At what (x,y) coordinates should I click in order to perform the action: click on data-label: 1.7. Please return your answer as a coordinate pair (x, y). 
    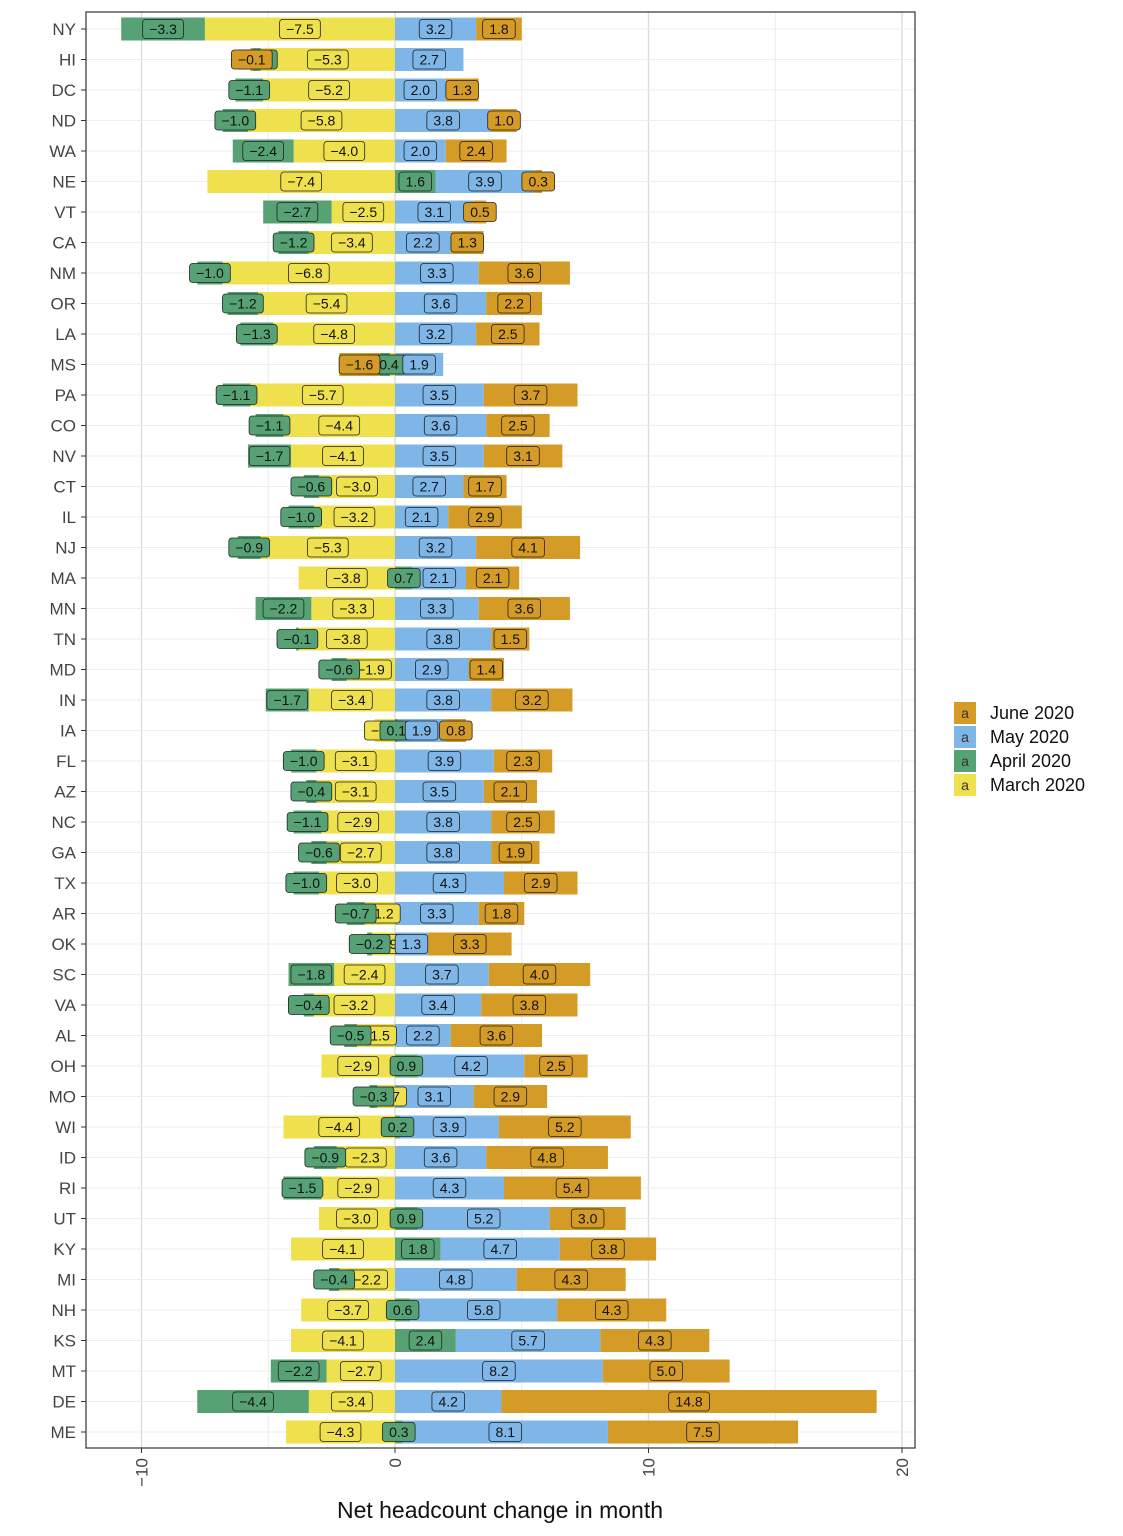
    Looking at the image, I should click on (485, 486).